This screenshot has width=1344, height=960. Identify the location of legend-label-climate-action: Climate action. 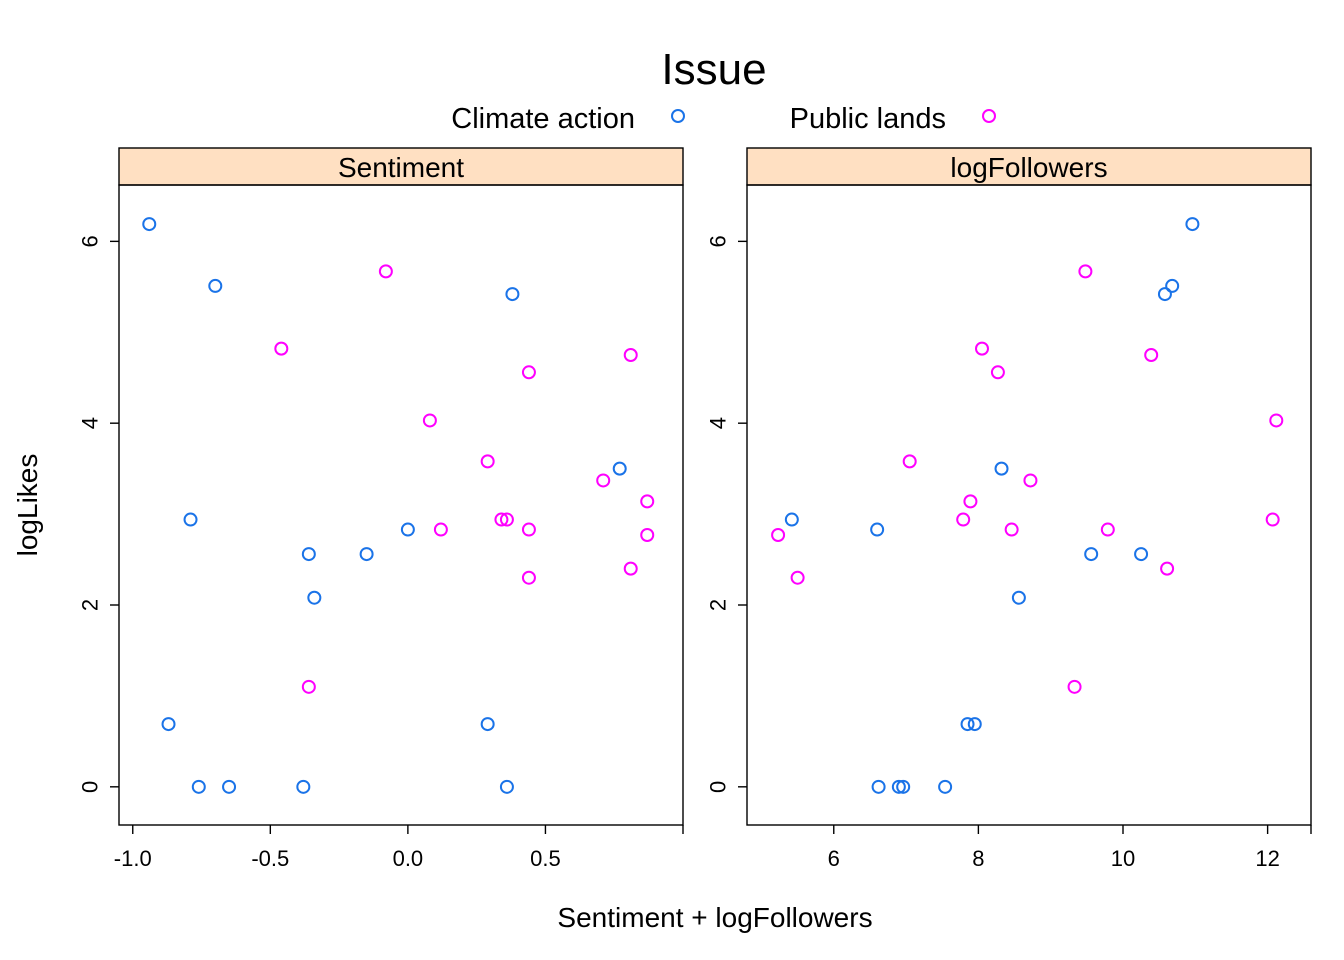
(543, 119).